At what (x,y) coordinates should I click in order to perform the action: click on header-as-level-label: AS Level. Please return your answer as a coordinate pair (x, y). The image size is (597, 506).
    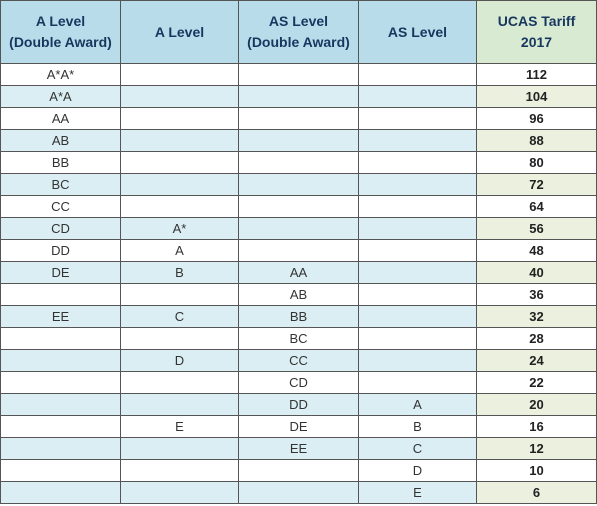
    Looking at the image, I should click on (417, 31).